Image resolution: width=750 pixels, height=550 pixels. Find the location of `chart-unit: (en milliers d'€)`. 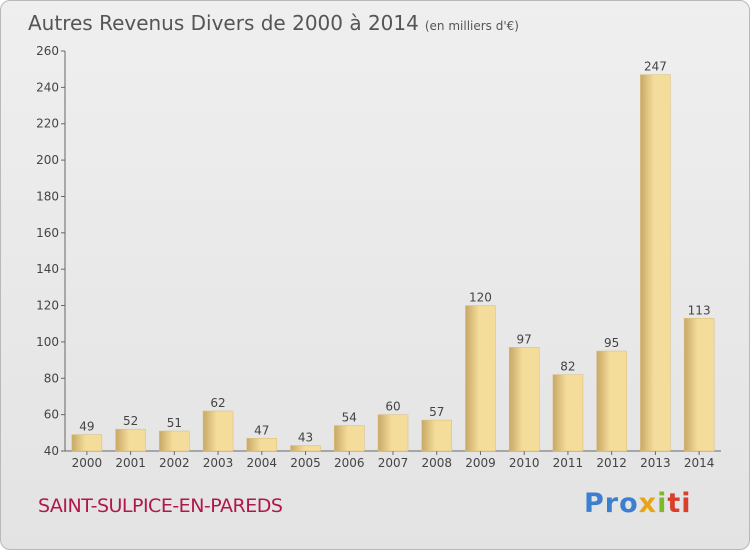

chart-unit: (en milliers d'€) is located at coordinates (471, 26).